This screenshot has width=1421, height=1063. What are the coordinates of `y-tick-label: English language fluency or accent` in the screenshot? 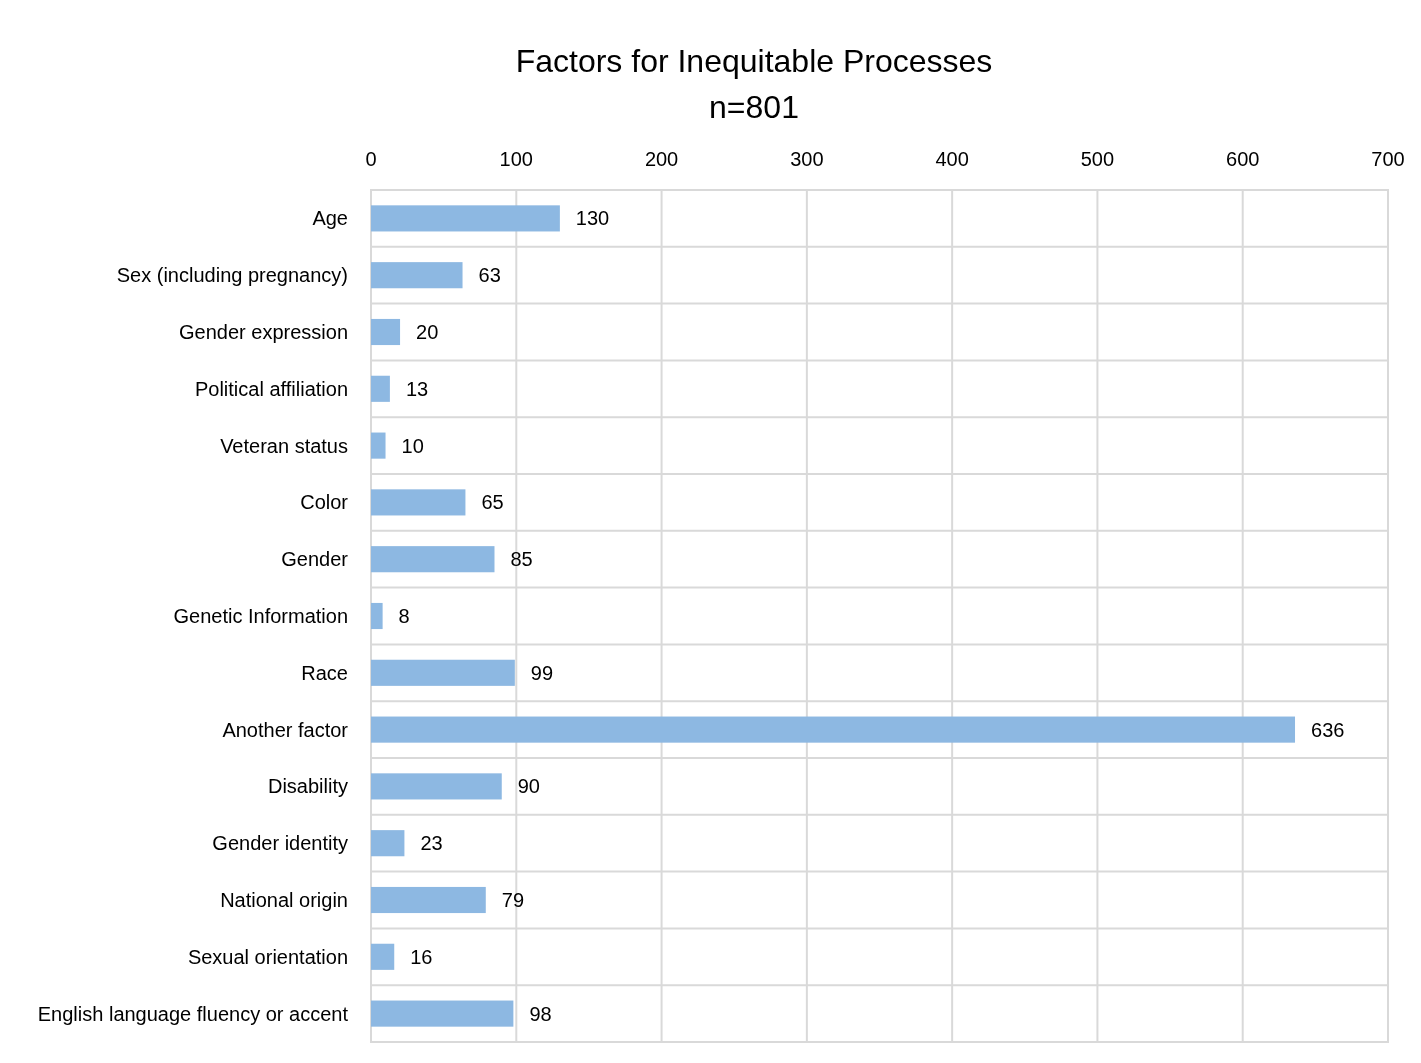 It's located at (193, 1013).